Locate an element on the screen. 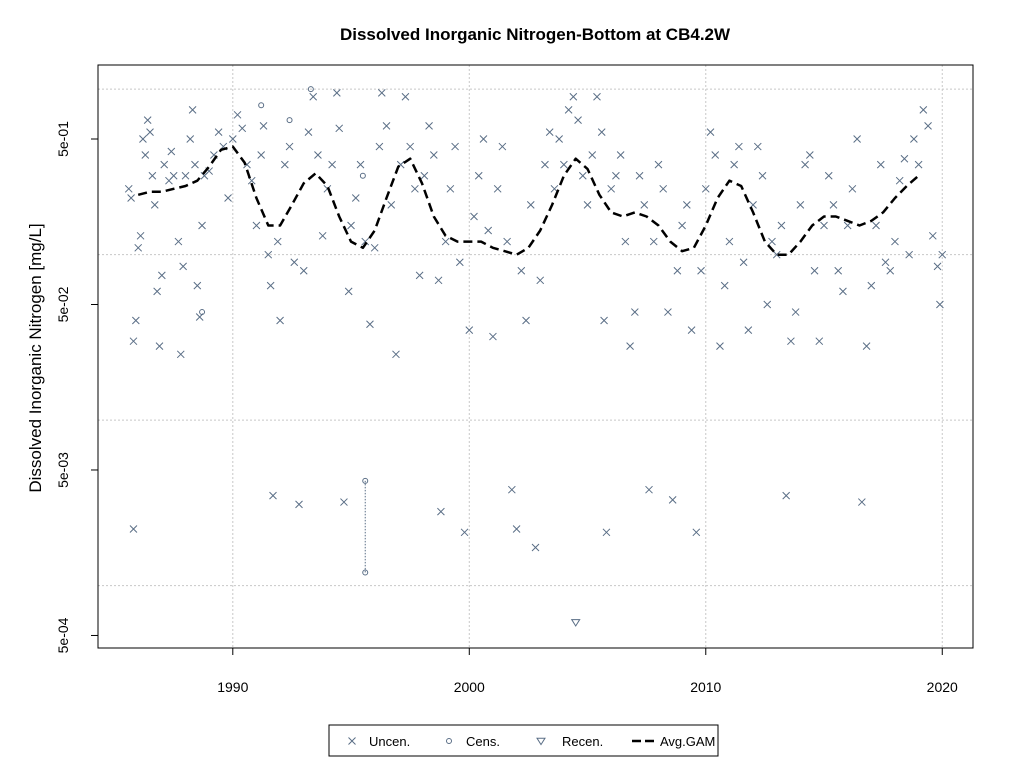  x-axis: 1990 2000 2010 2020 is located at coordinates (587, 671).